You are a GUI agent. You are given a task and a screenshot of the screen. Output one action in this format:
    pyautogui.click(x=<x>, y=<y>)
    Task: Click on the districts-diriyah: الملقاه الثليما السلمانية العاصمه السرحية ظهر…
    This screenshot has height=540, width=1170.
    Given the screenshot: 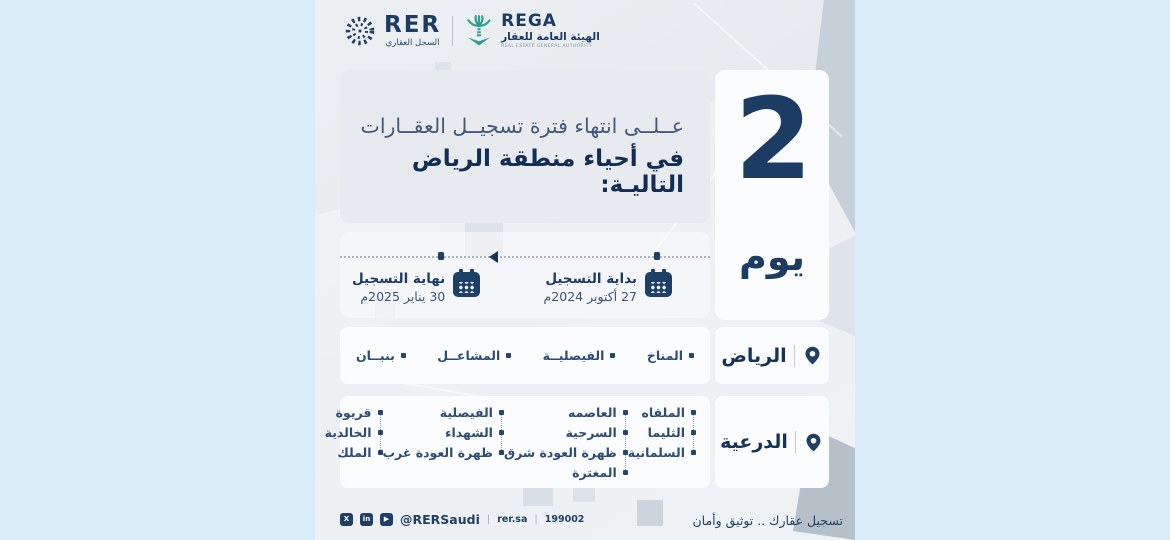 What is the action you would take?
    pyautogui.click(x=517, y=442)
    